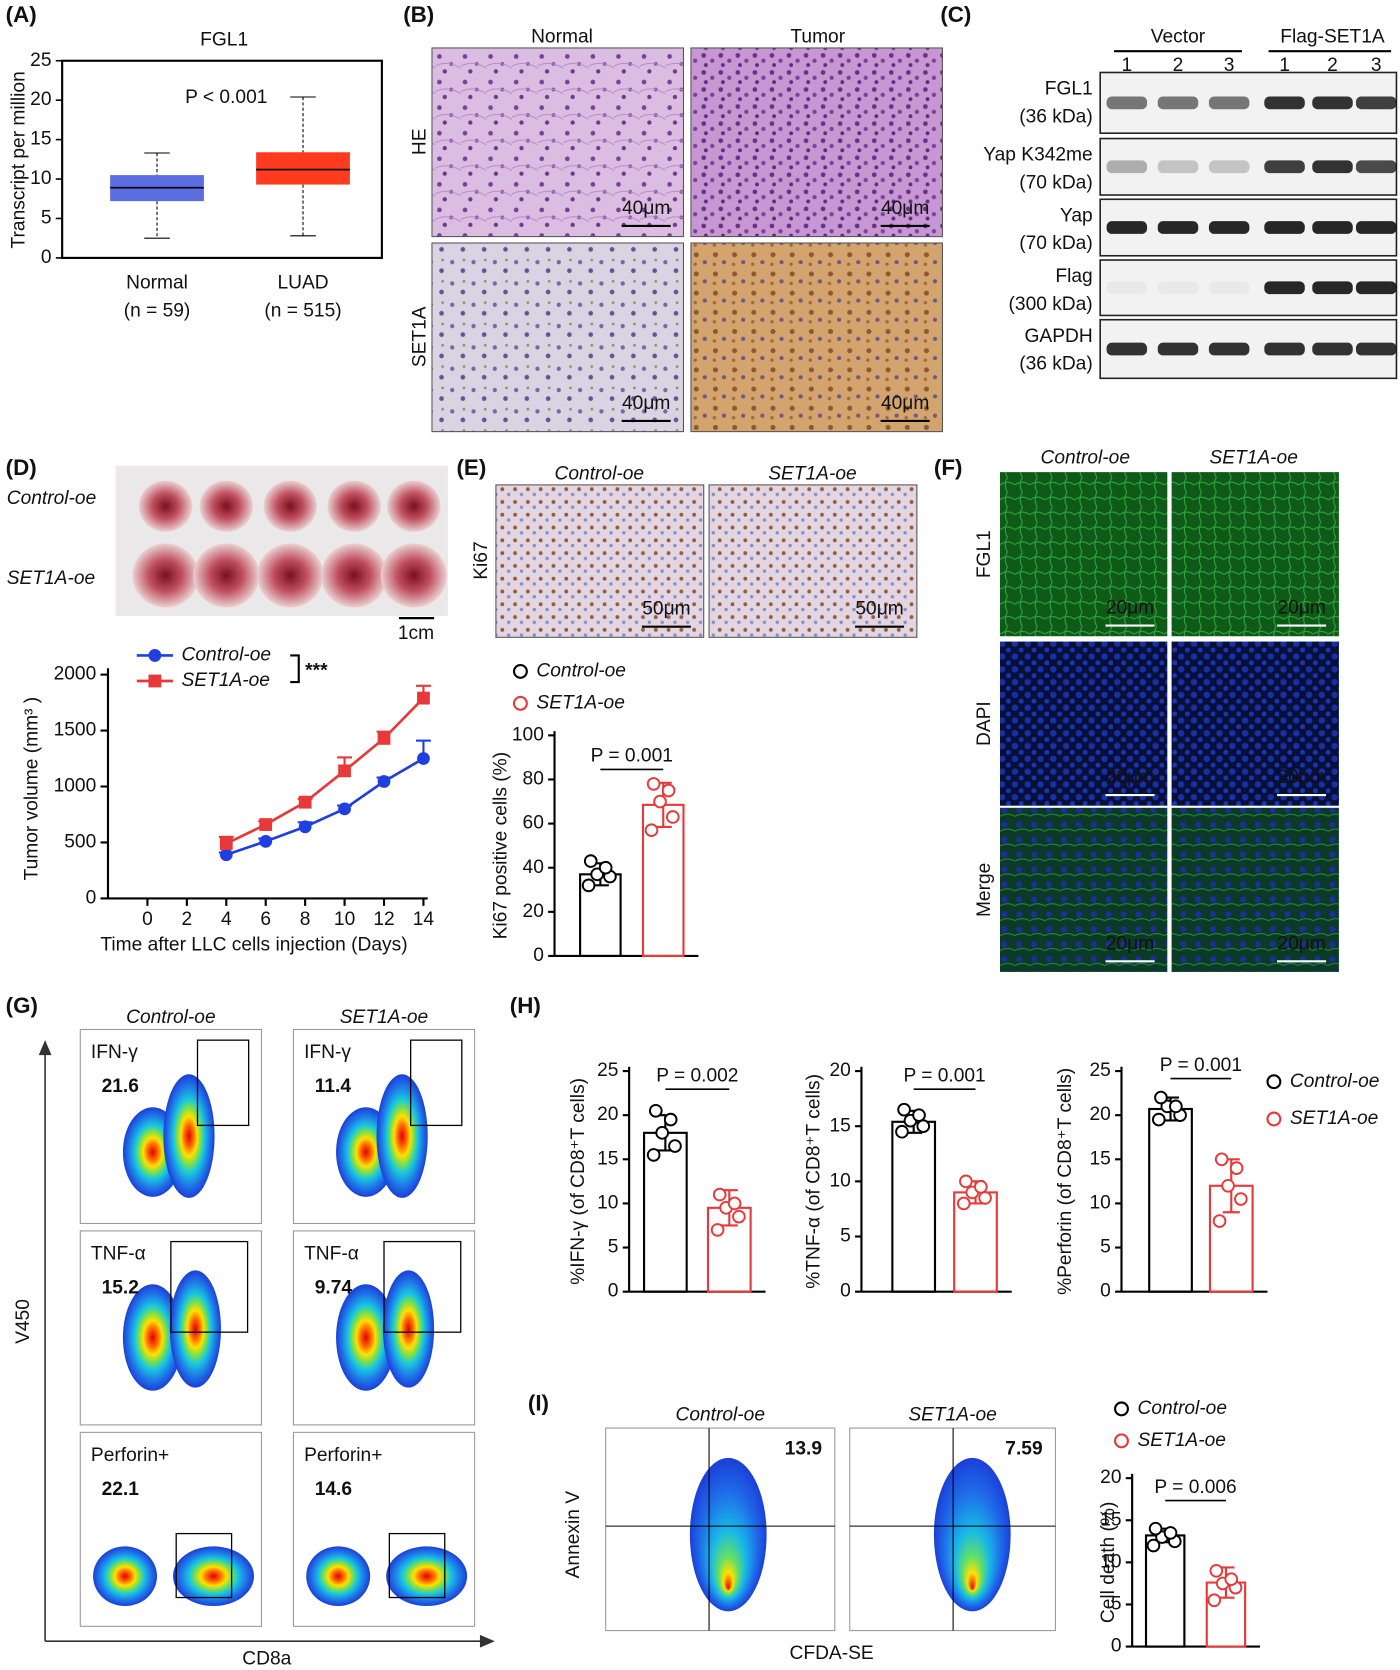  What do you see at coordinates (253, 944) in the screenshot?
I see `x-axis-label: Time after LLC cells injection (Days)` at bounding box center [253, 944].